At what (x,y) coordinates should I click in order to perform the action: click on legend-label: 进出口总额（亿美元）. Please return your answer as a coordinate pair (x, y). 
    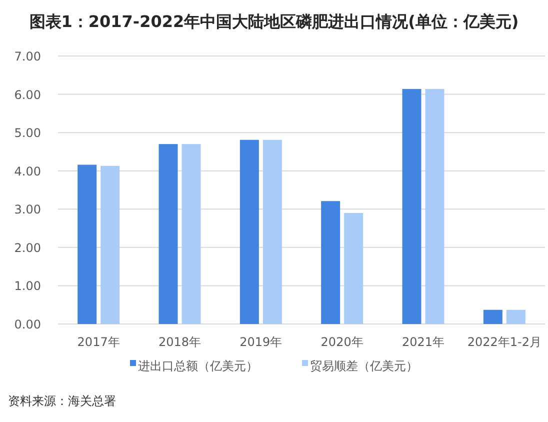
    Looking at the image, I should click on (198, 366).